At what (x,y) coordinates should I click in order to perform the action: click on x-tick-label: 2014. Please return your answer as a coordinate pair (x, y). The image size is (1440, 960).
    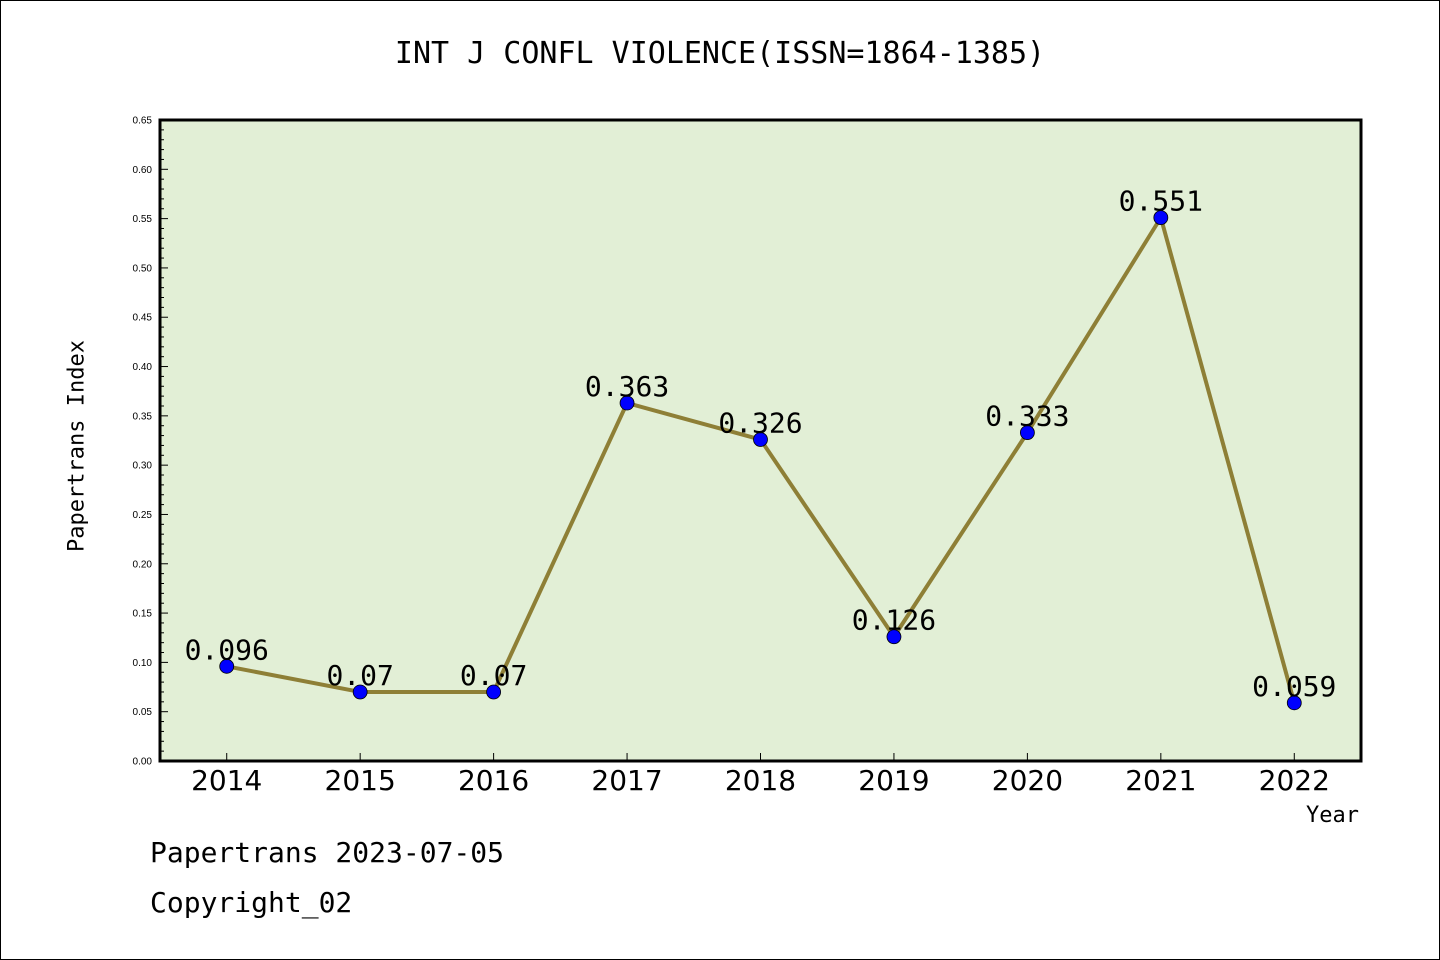
    Looking at the image, I should click on (226, 780).